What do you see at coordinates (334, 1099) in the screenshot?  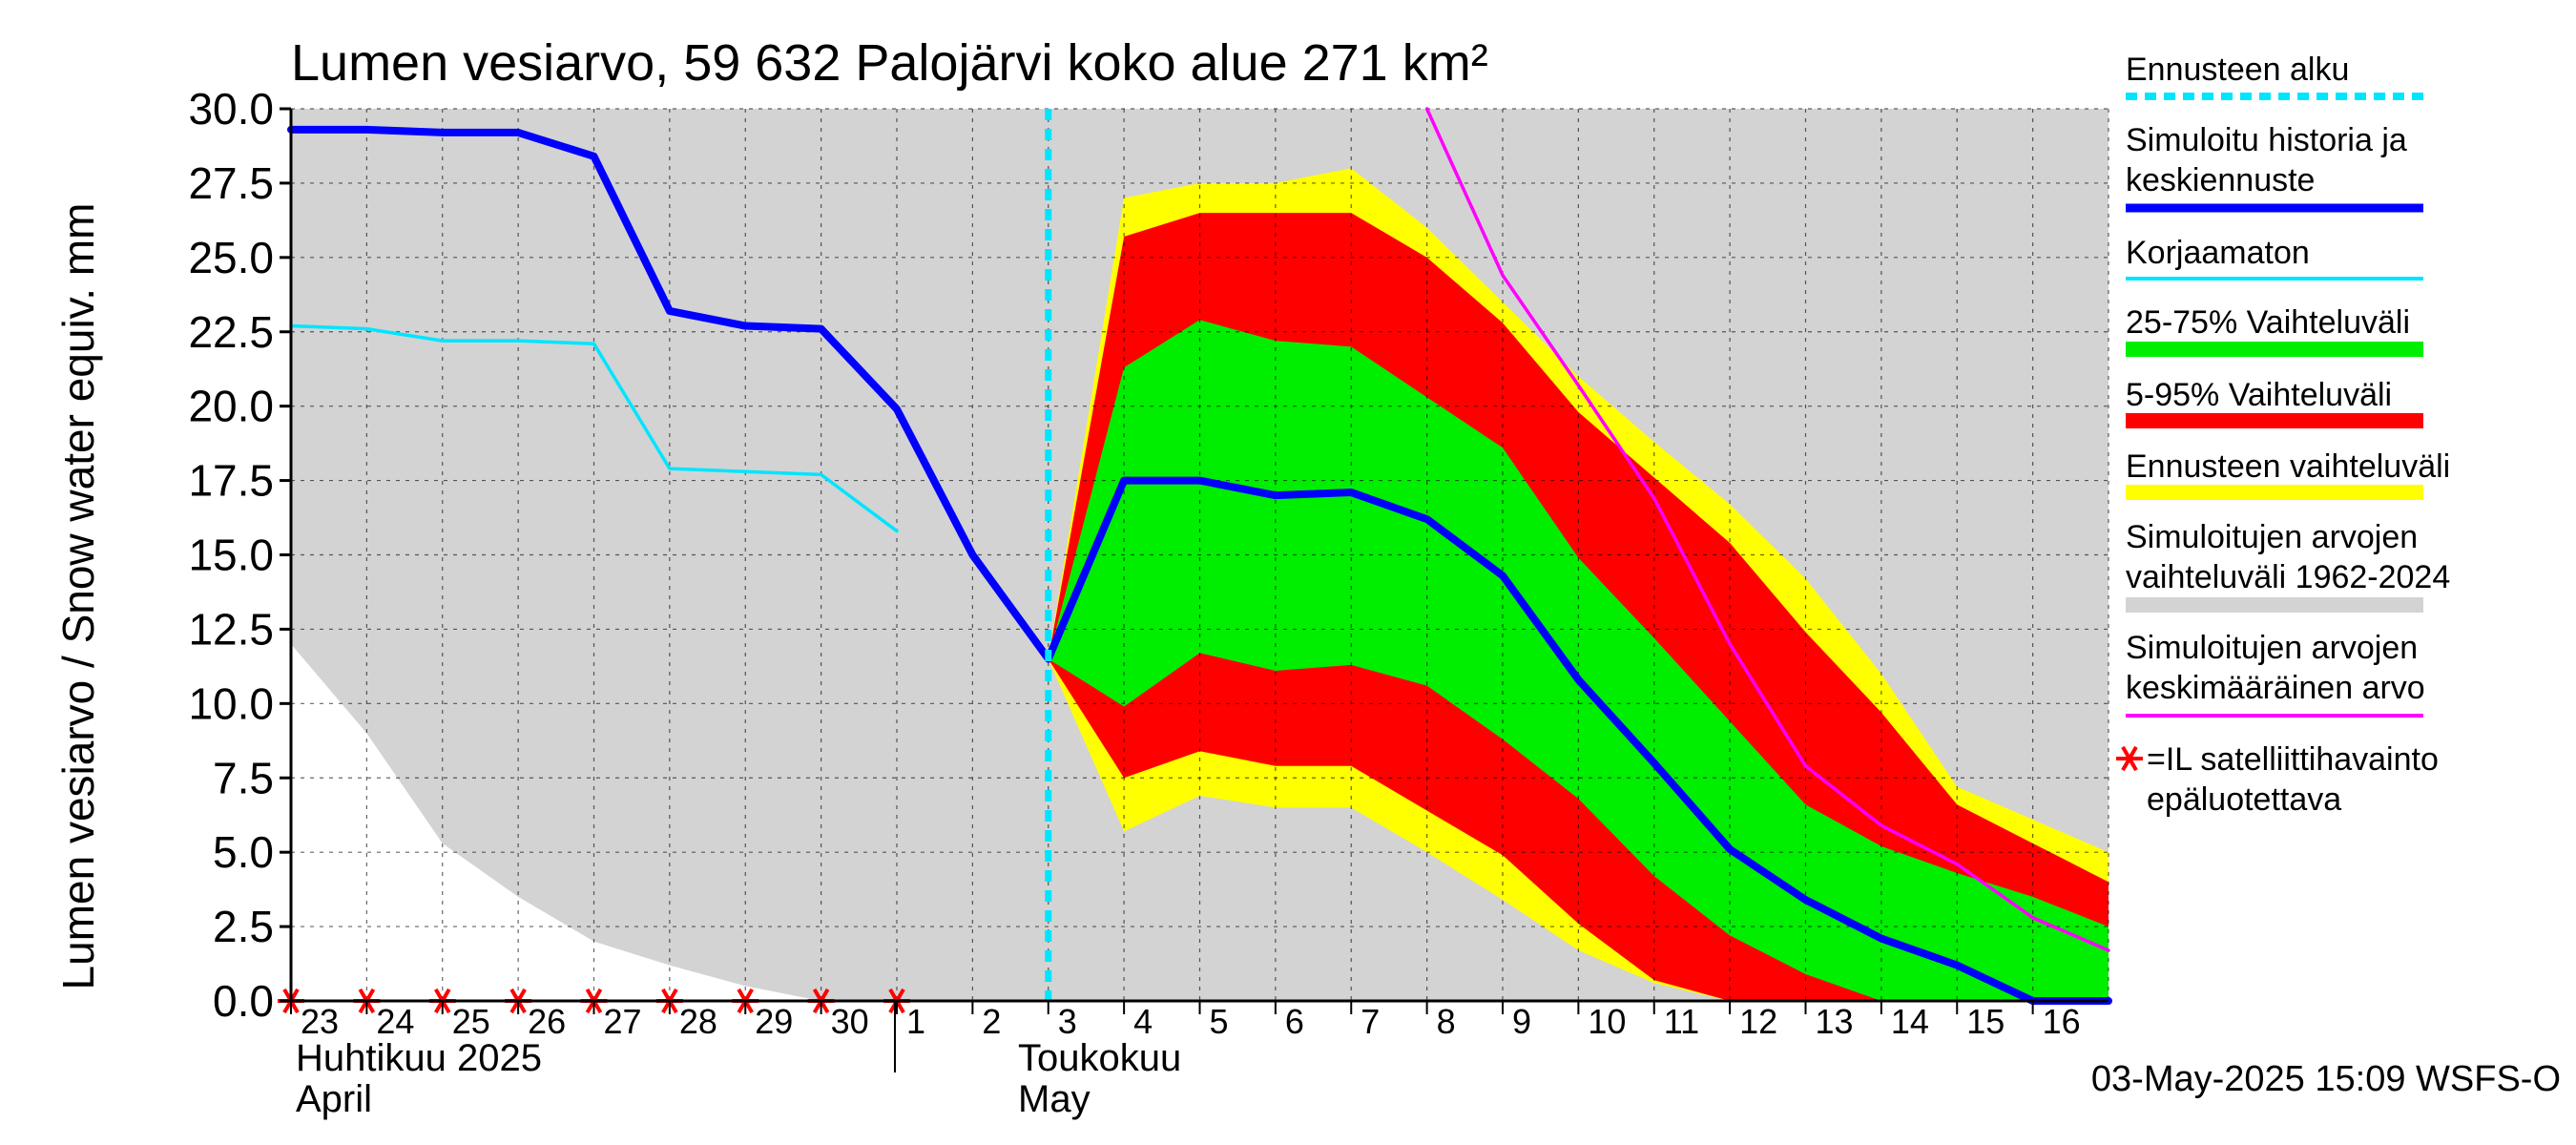 I see `month-label: April` at bounding box center [334, 1099].